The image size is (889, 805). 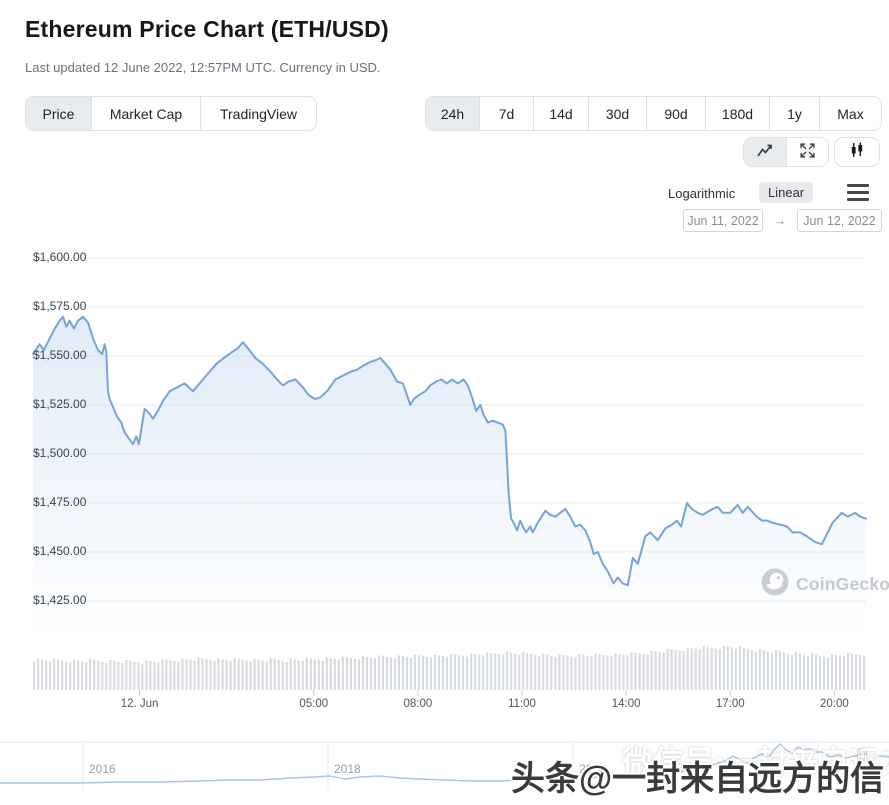 What do you see at coordinates (755, 762) in the screenshot?
I see `watermark-ghost: 微信号:一封来自远方的信` at bounding box center [755, 762].